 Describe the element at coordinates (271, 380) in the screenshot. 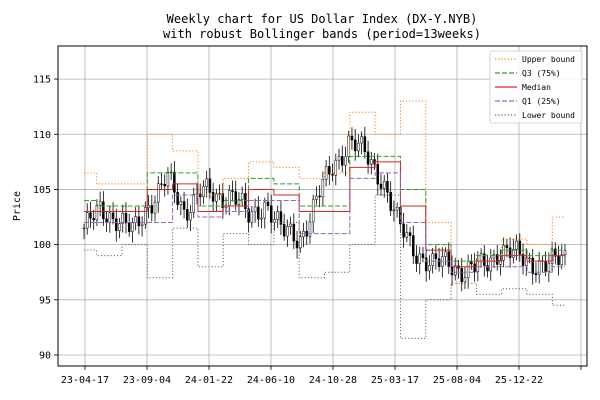

I see `x-tick-label: 24-06-10` at that location.